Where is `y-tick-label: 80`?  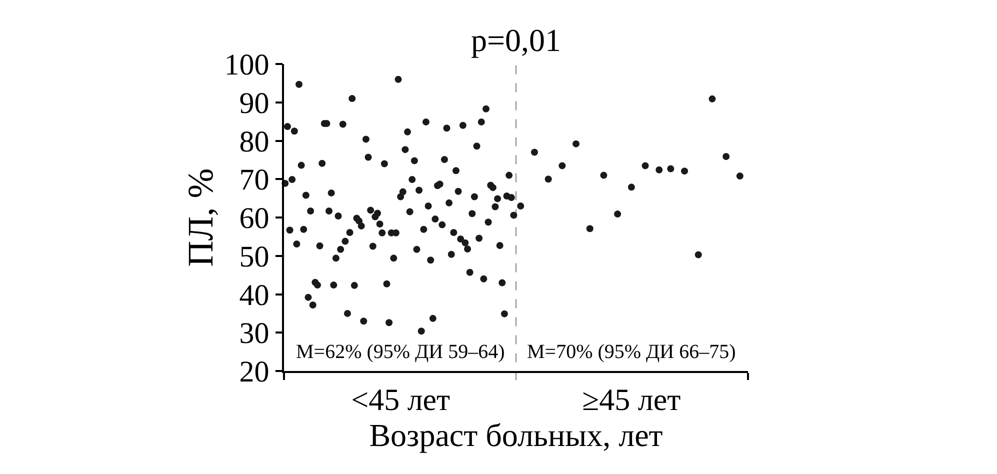 y-tick-label: 80 is located at coordinates (254, 141).